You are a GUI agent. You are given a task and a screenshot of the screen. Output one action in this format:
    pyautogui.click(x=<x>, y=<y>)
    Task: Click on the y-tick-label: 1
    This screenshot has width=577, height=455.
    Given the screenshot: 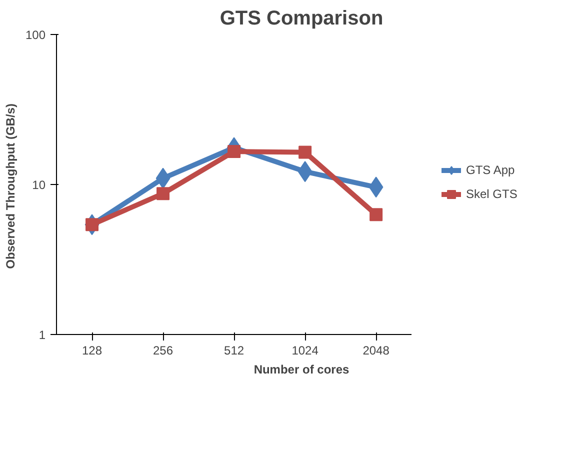 What is the action you would take?
    pyautogui.click(x=42, y=335)
    